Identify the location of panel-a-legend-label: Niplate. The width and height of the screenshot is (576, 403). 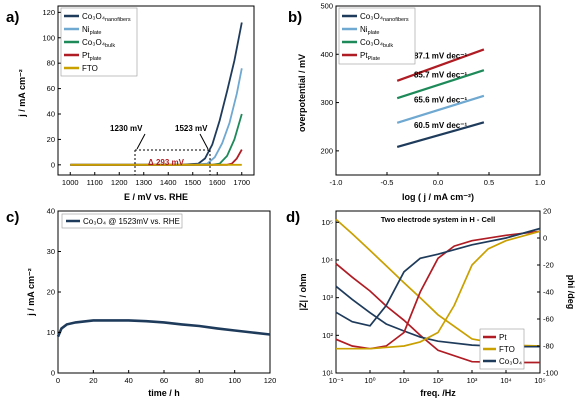
(92, 30).